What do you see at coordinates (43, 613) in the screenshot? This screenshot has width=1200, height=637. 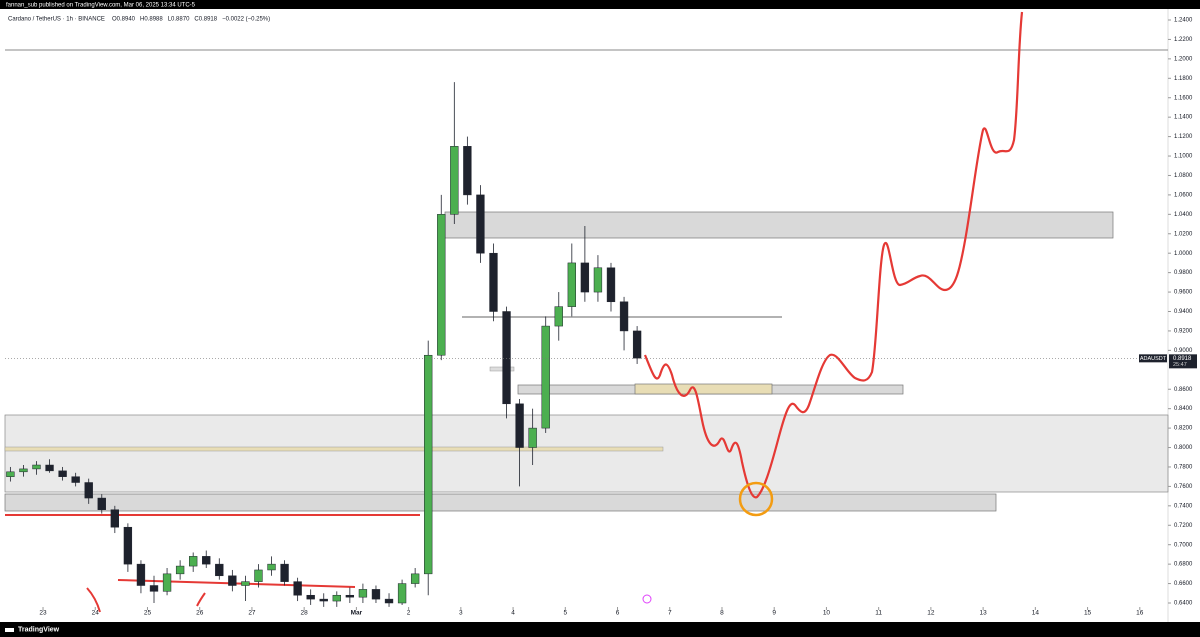 I see `x-tick-label: 23` at bounding box center [43, 613].